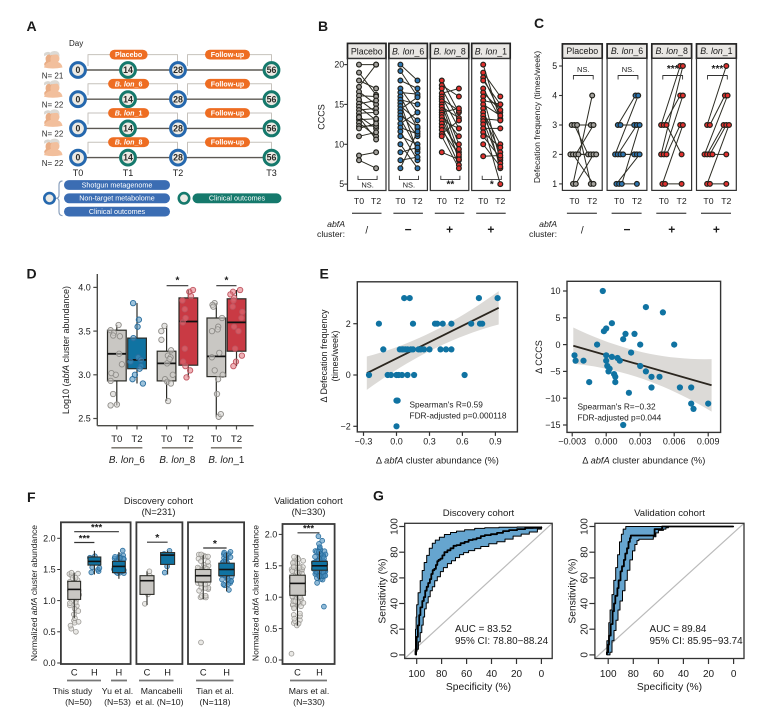 This screenshot has height=717, width=772. I want to click on svg-text: B. lon_6, so click(408, 51).